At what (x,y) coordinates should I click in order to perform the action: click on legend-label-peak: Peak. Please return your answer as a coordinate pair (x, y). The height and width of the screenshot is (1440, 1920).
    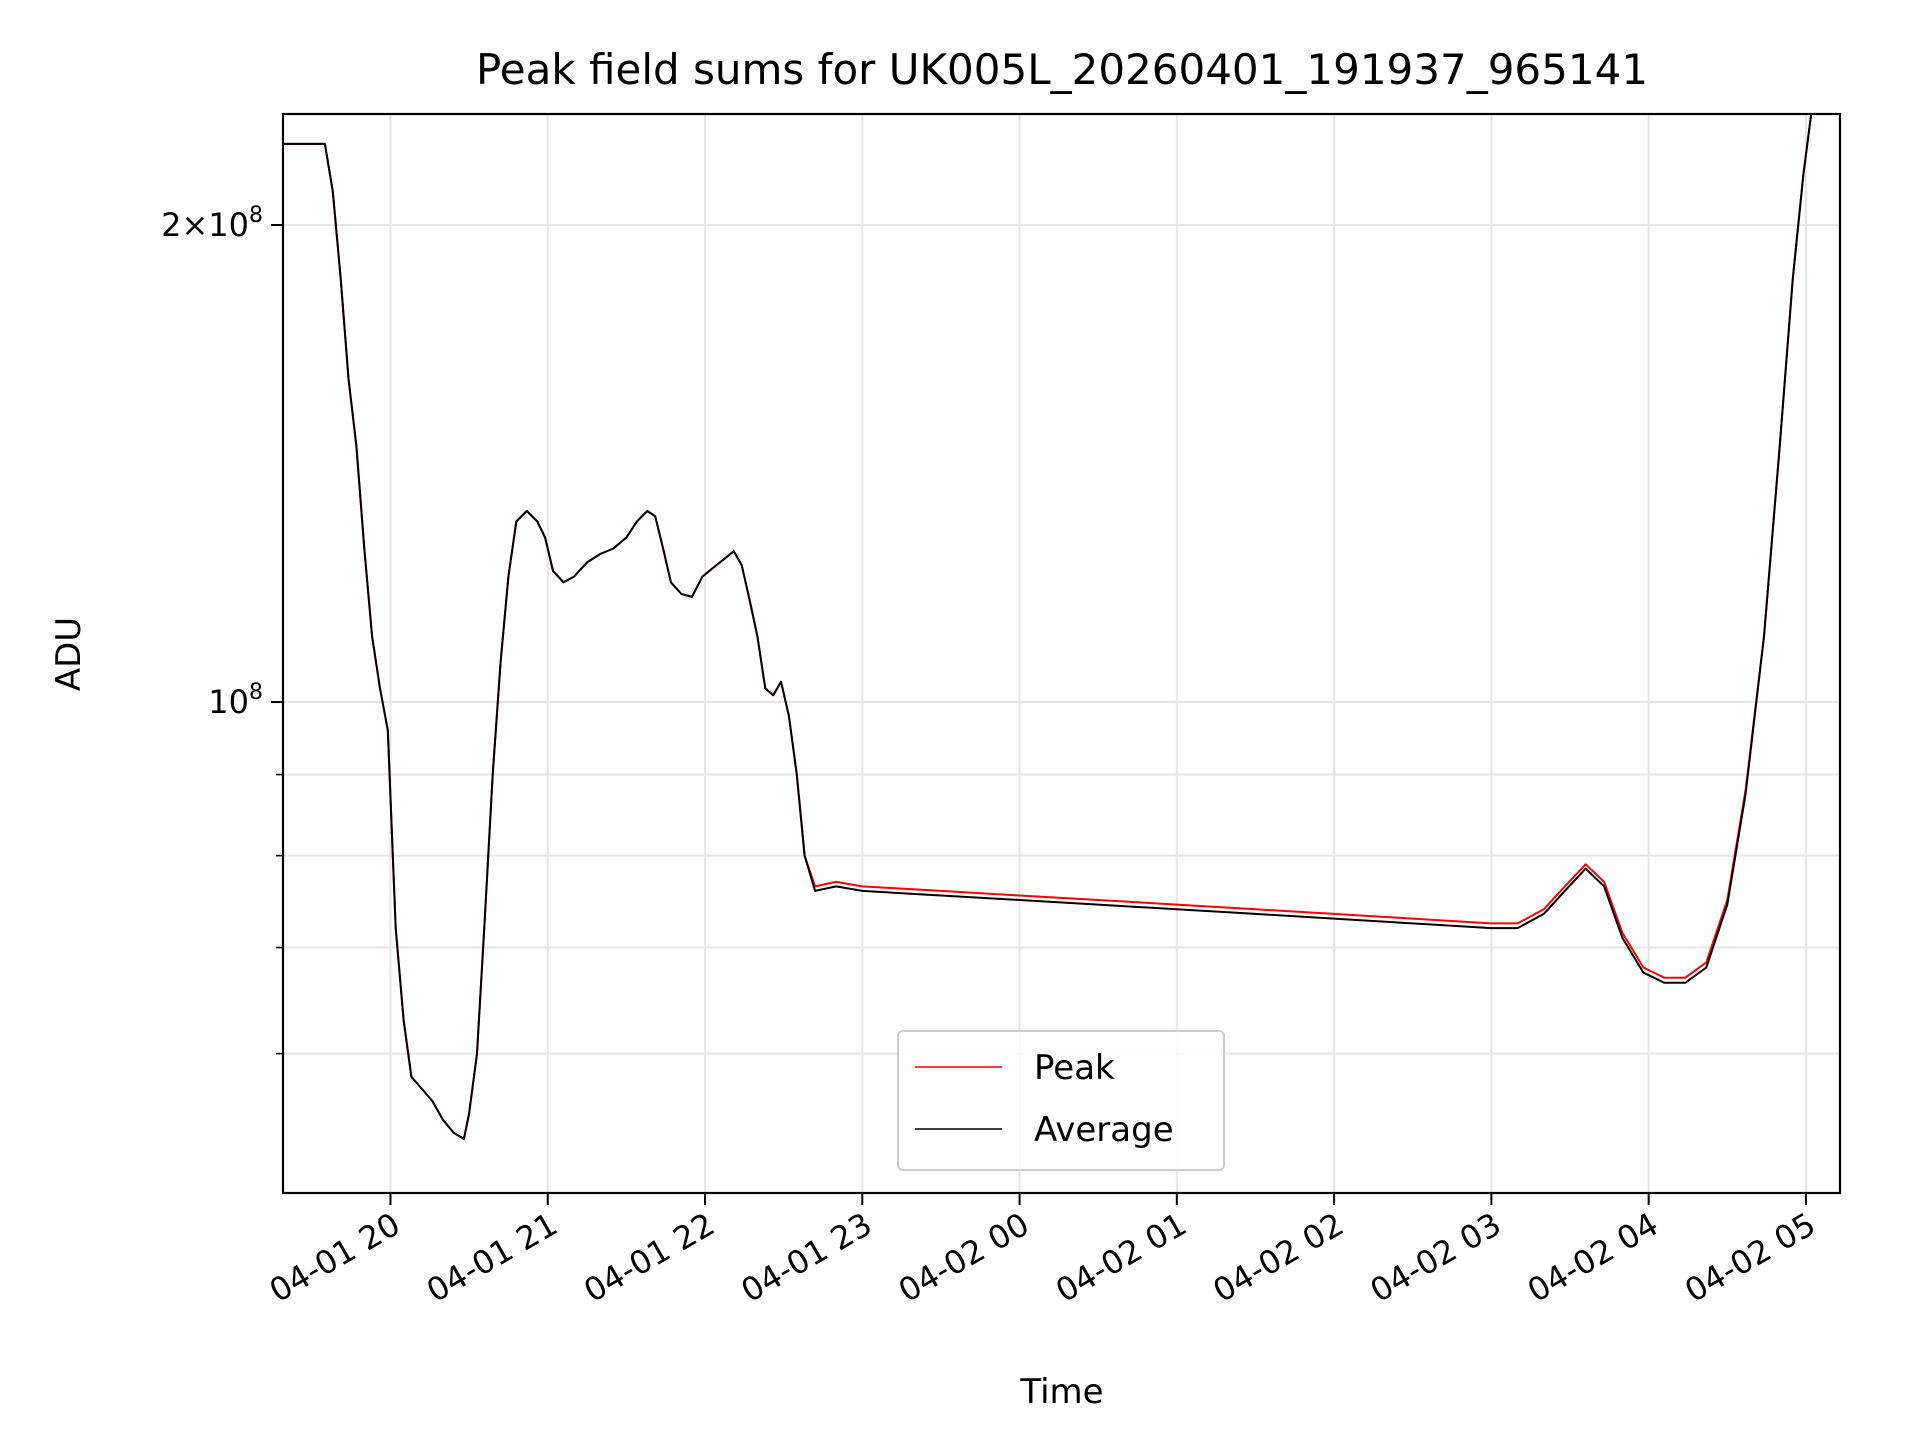
    Looking at the image, I should click on (1074, 1068).